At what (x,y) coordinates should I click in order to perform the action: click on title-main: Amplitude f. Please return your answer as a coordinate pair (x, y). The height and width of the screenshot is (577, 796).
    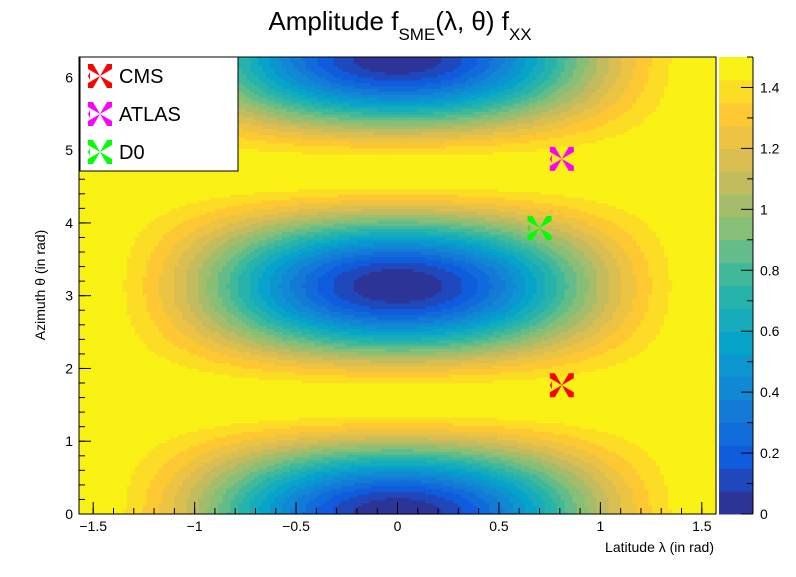
    Looking at the image, I should click on (333, 21).